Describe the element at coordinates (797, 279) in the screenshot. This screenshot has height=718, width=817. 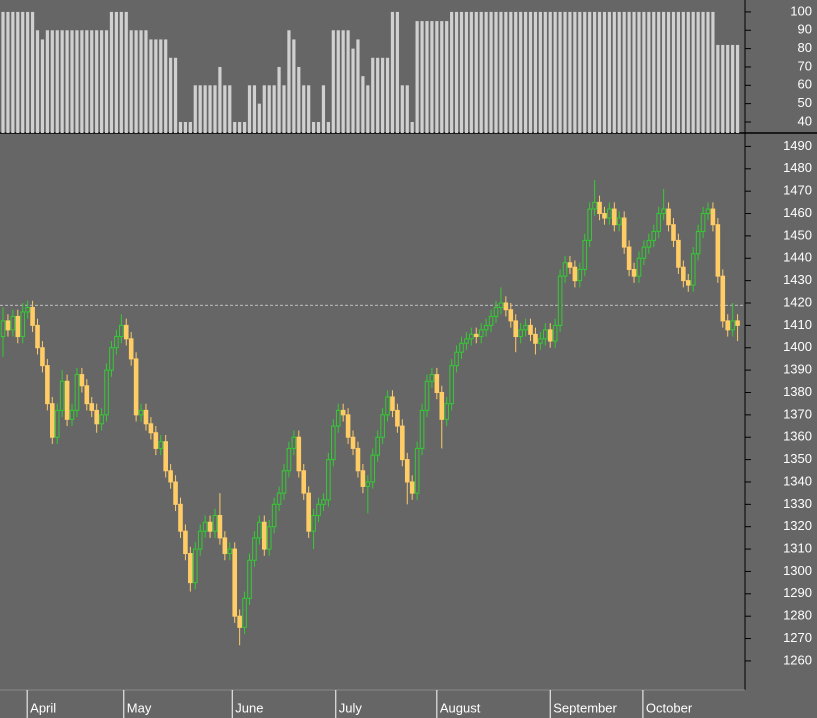
I see `y-tick-label: 1430` at that location.